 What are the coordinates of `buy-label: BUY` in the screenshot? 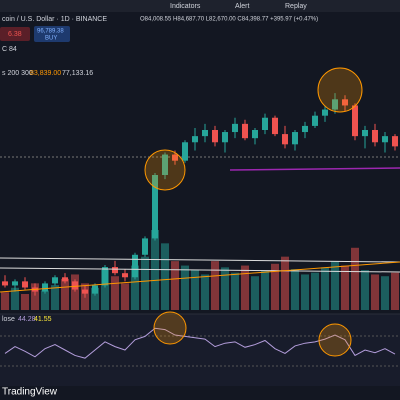 It's located at (51, 39).